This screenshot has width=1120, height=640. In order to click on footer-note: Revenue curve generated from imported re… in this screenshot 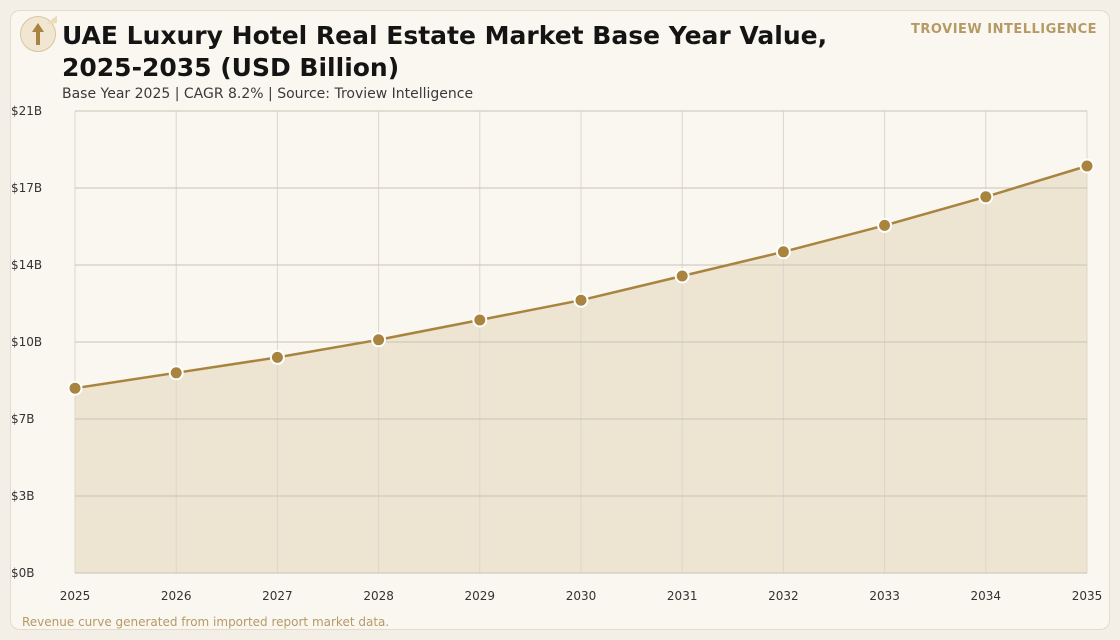, I will do `click(206, 622)`.